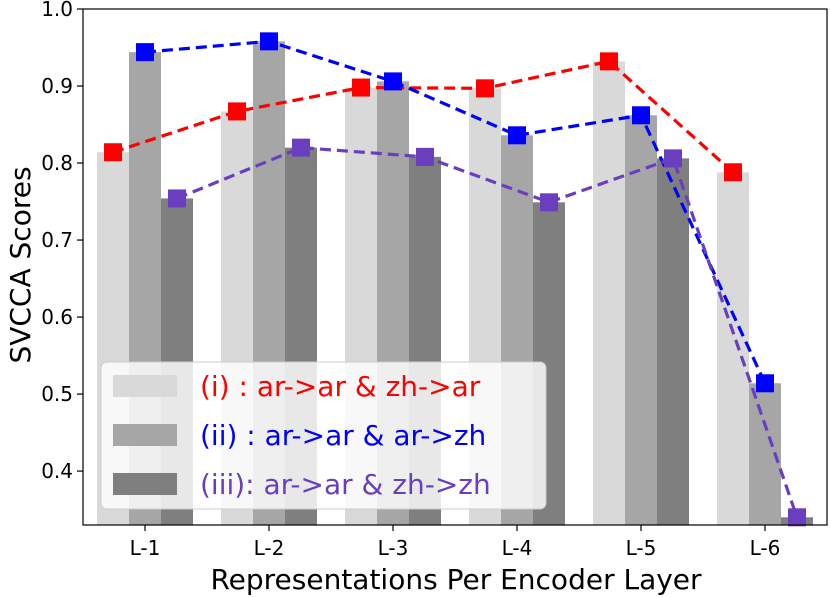 The height and width of the screenshot is (597, 830). What do you see at coordinates (423, 116) in the screenshot?
I see `line-series1` at bounding box center [423, 116].